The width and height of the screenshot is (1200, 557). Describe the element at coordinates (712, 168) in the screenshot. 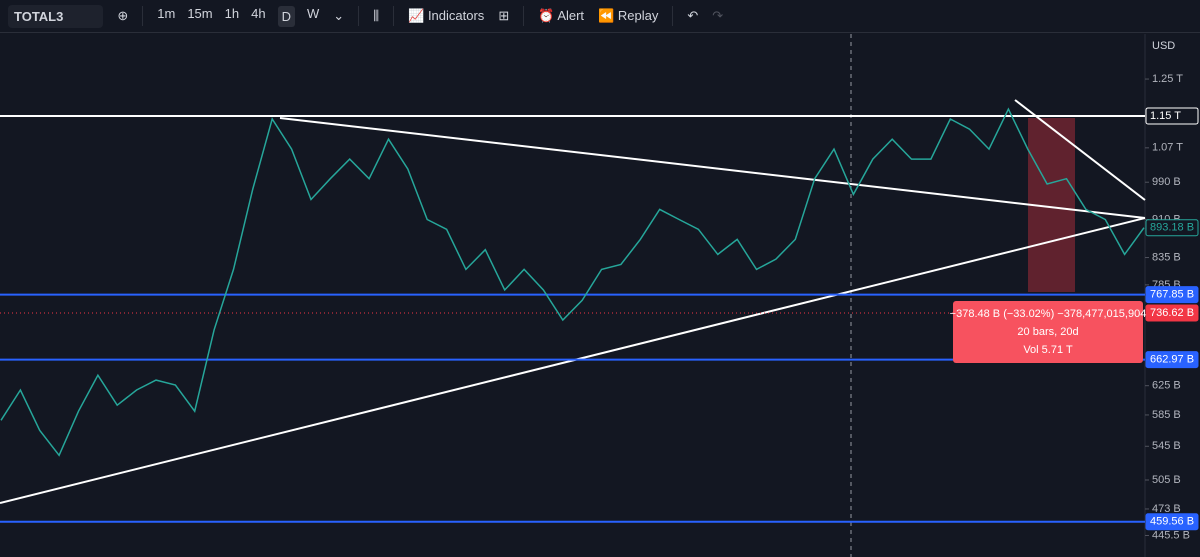

I see `trend-line` at that location.